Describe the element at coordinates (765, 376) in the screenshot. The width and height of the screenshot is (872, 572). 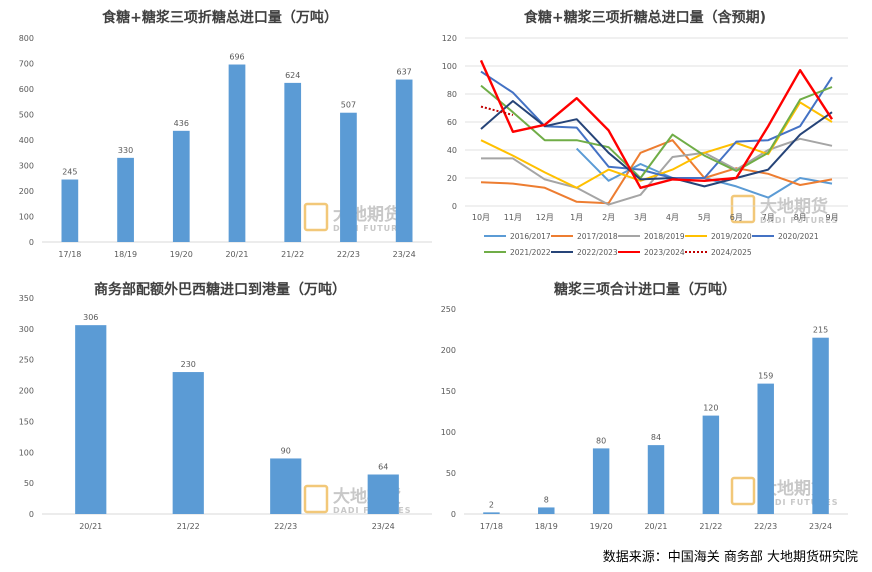
I see `data-label-4-22/23: 159` at that location.